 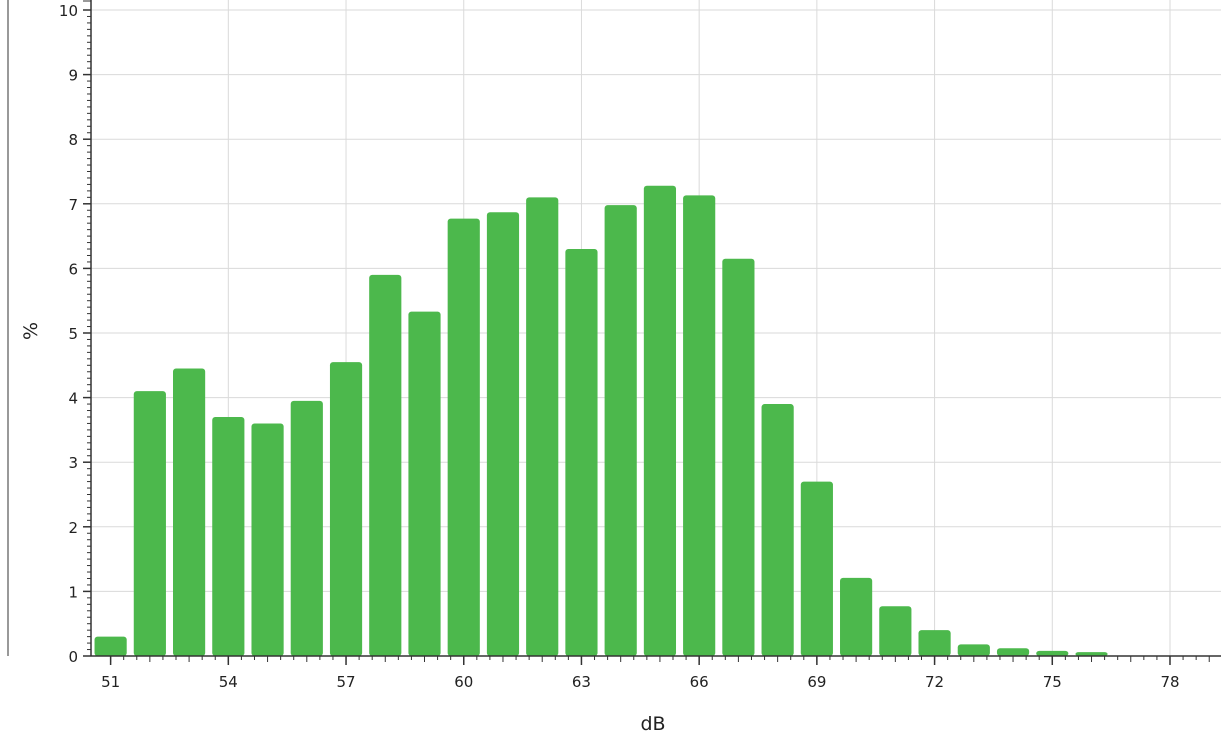 I want to click on y-axis-ticks: 0 1 2 3 4 5 6 7 8 9 10, so click(x=75, y=333).